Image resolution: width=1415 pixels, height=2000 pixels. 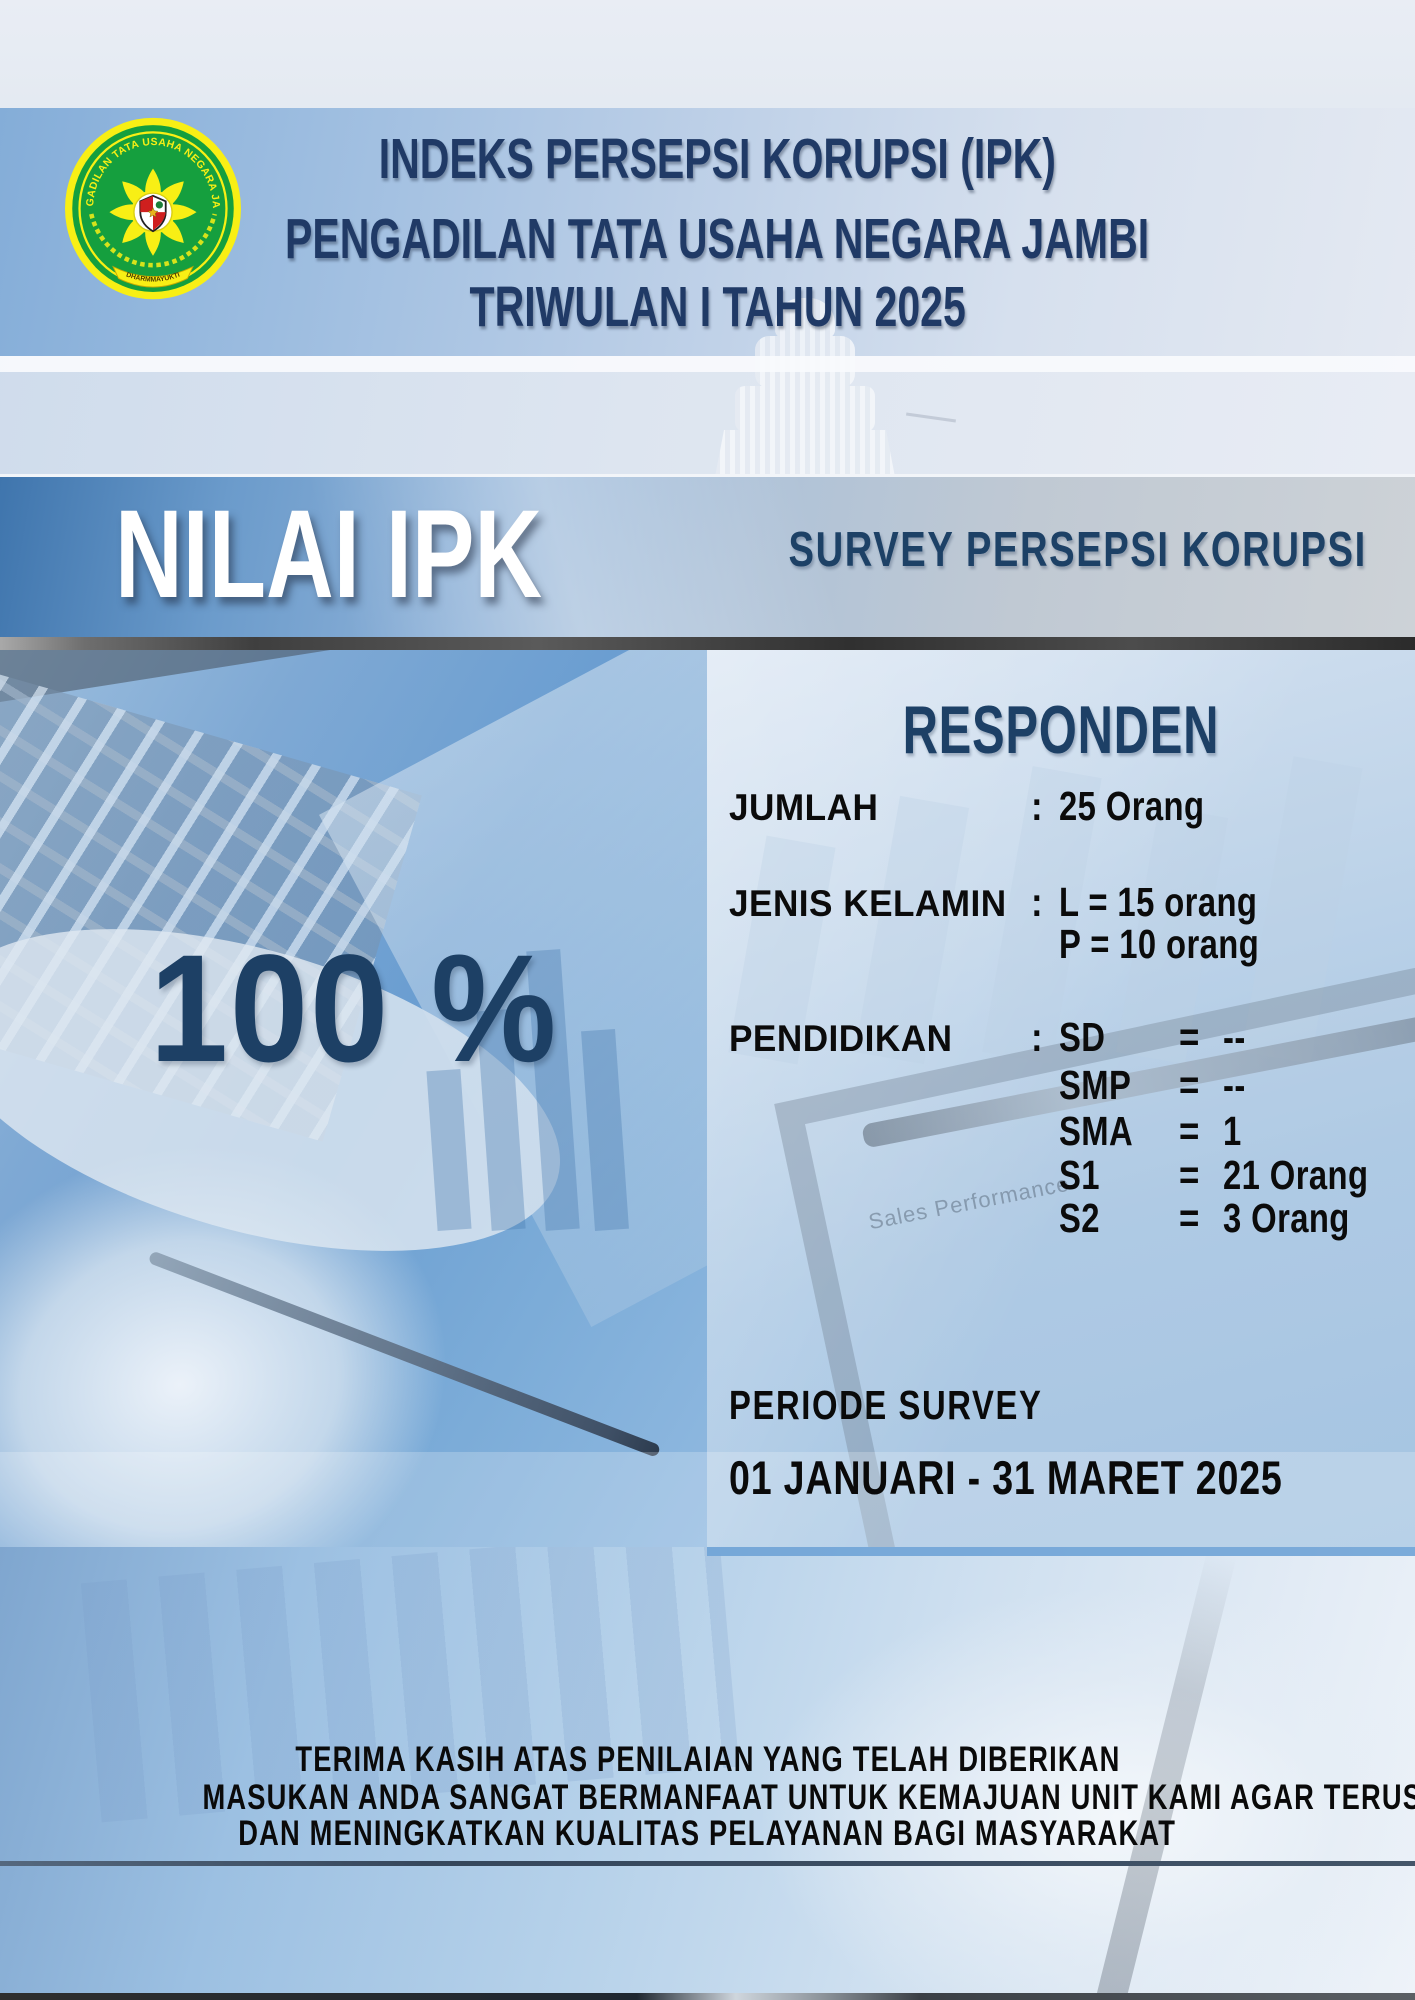 I want to click on panel-bottom-lip, so click(x=1061, y=1551).